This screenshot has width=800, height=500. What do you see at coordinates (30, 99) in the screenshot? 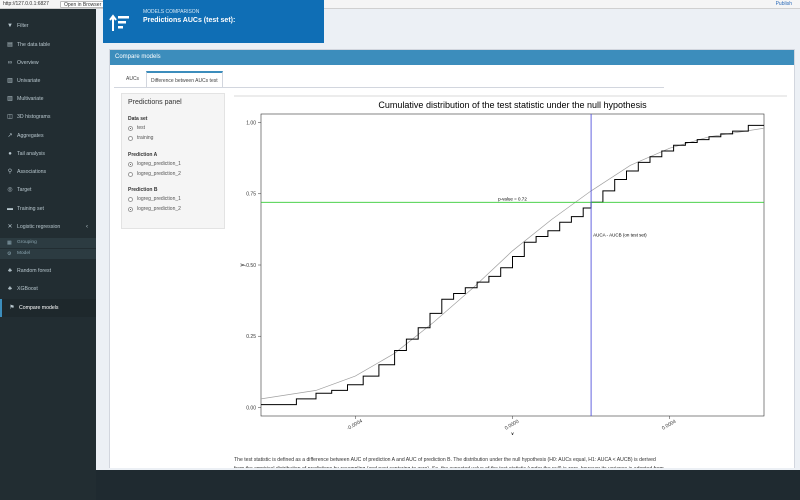
I see `sidebar-item-label: Multivariate` at bounding box center [30, 99].